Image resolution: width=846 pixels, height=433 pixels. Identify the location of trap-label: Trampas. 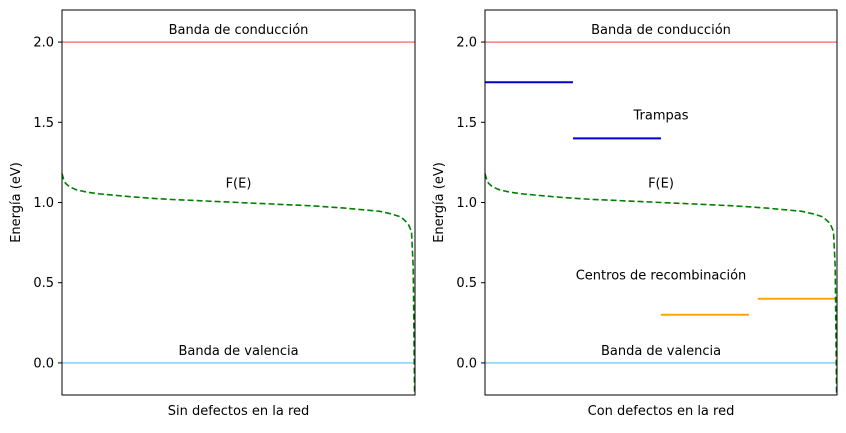
(661, 115).